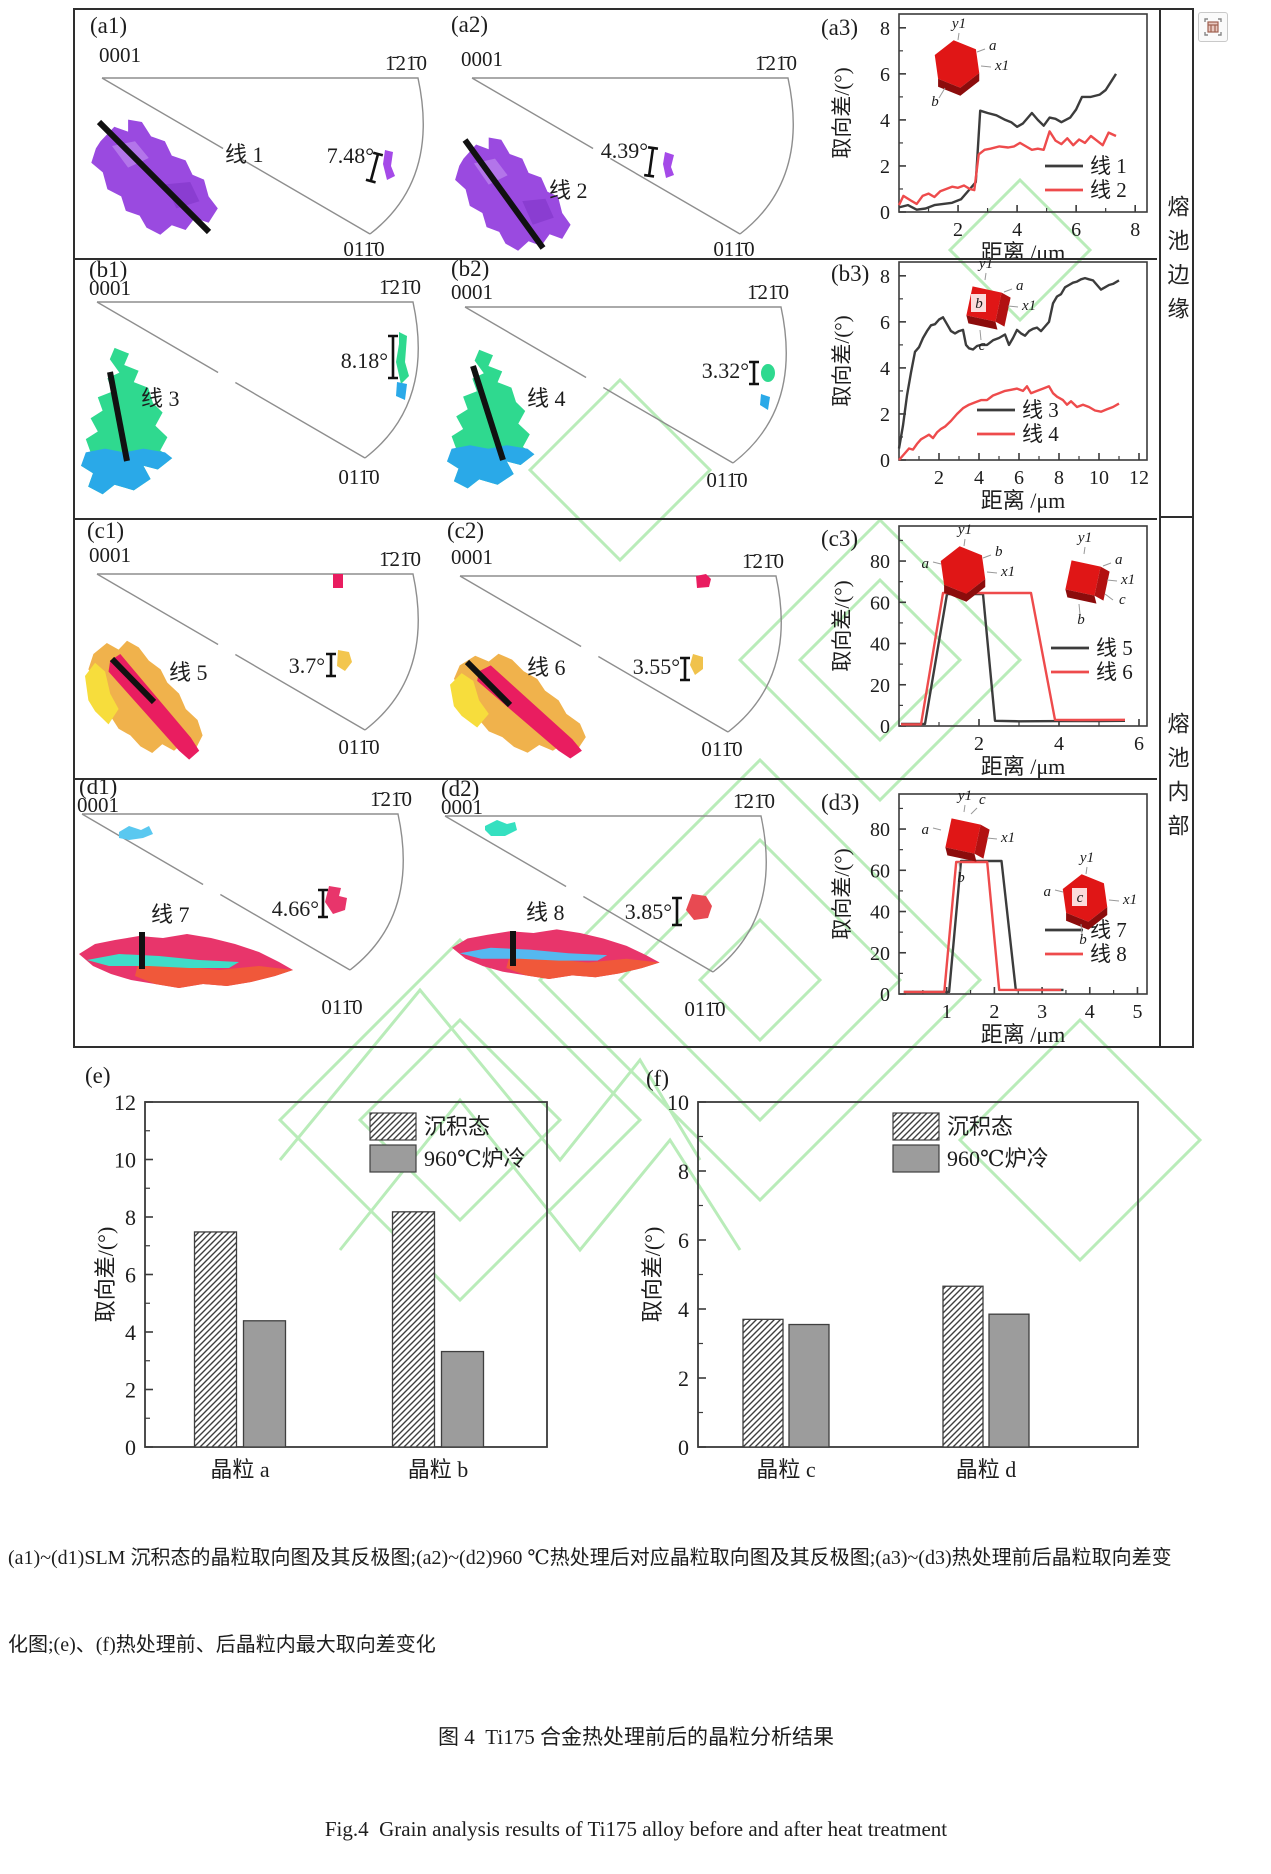  What do you see at coordinates (840, 802) in the screenshot?
I see `panel-tag-d3: (d3)` at bounding box center [840, 802].